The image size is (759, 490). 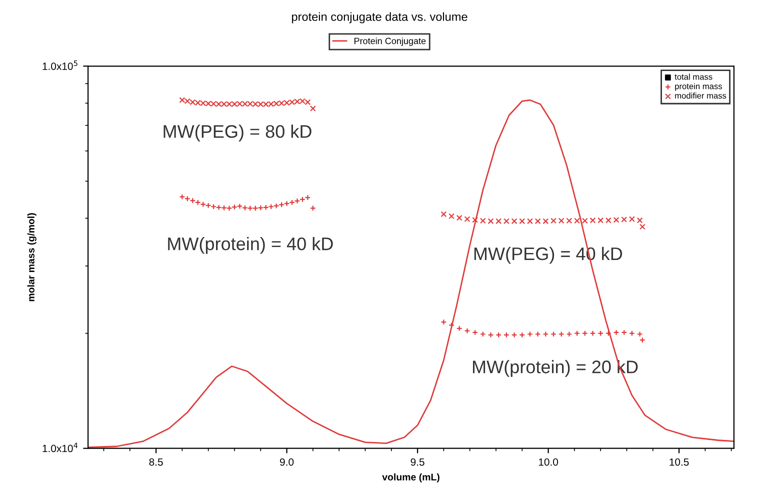 I want to click on x-tick-label: 10.5, so click(x=679, y=462).